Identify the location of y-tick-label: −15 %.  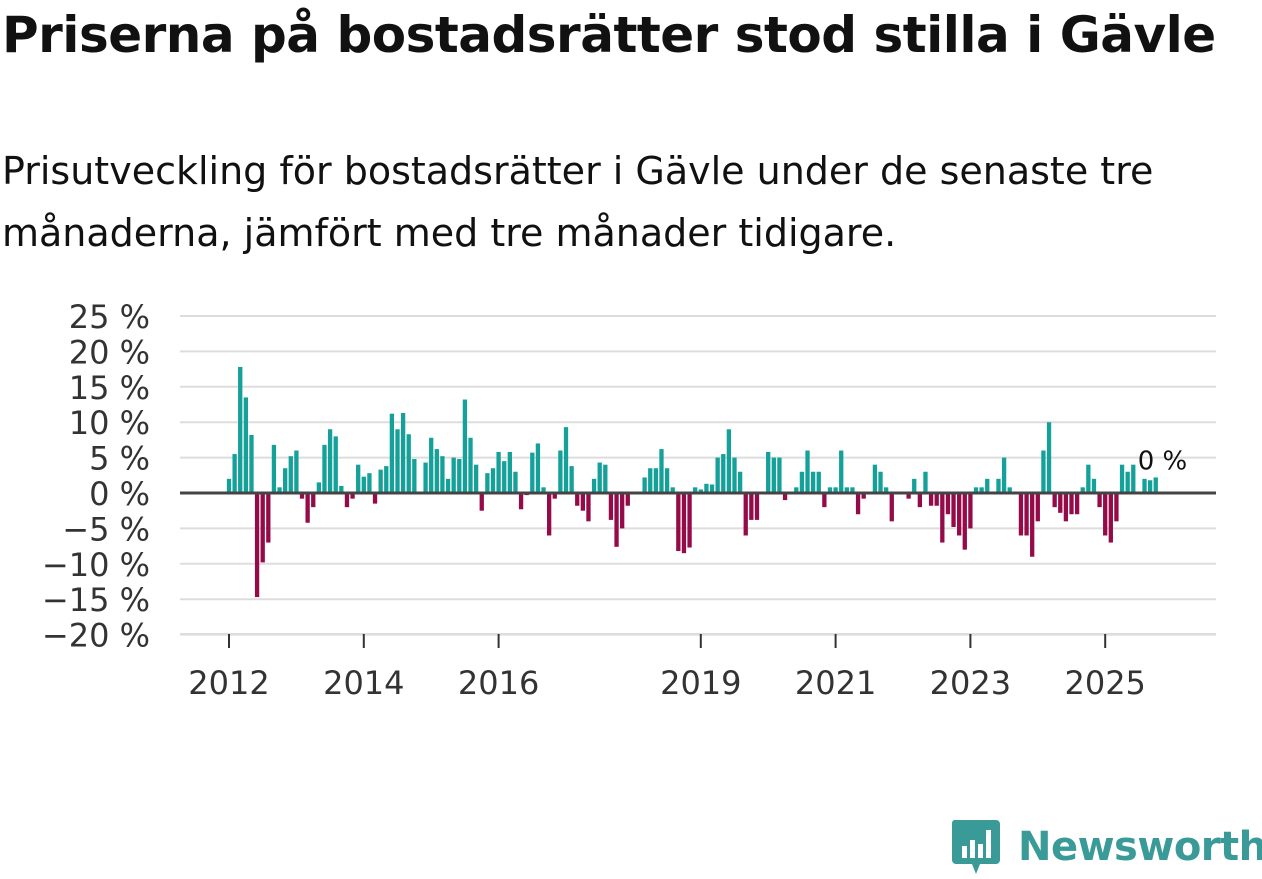
(96, 600).